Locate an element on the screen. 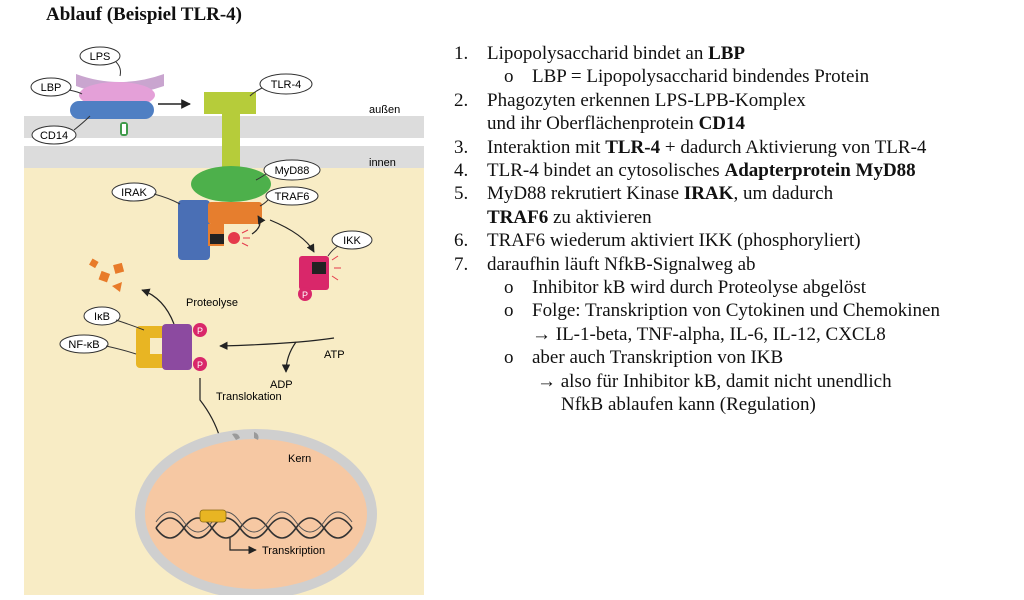 The width and height of the screenshot is (1024, 600). lps-label: LPS is located at coordinates (100, 57).